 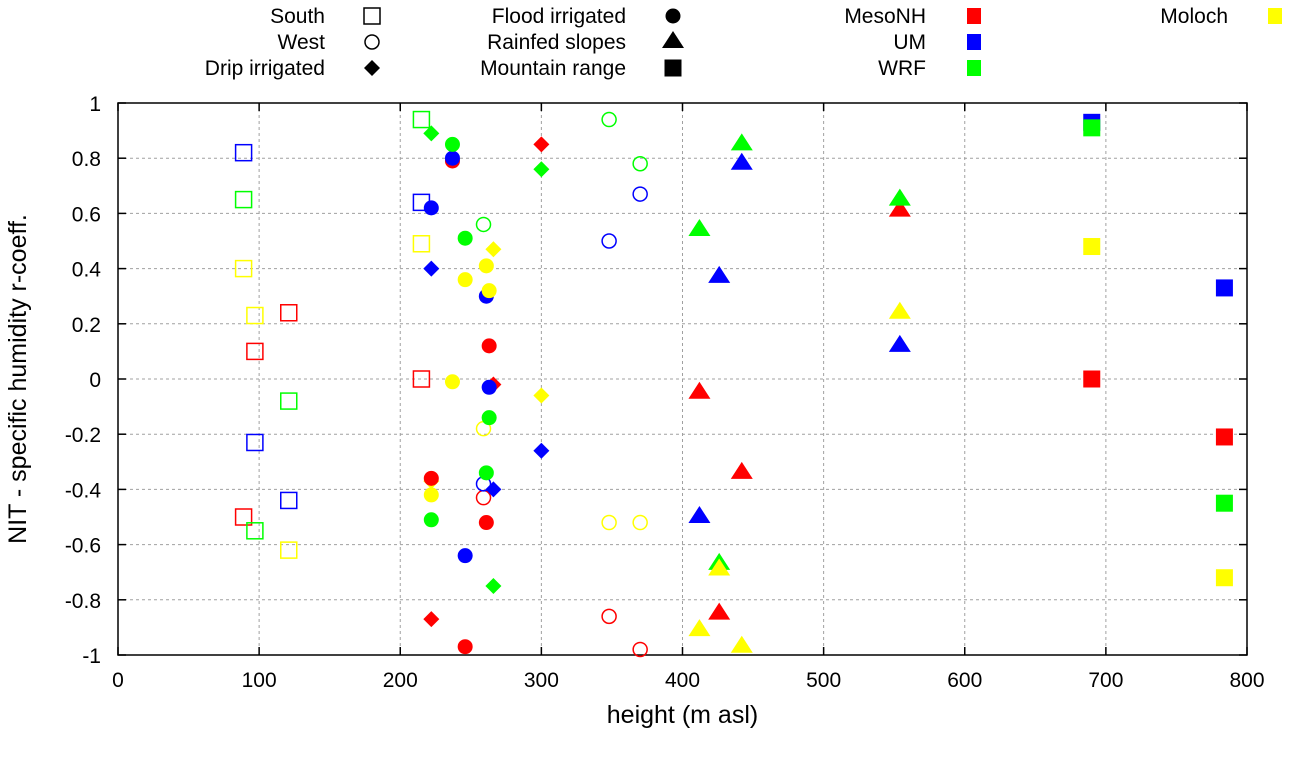 I want to click on y-tick-label: -0.8, so click(x=83, y=601).